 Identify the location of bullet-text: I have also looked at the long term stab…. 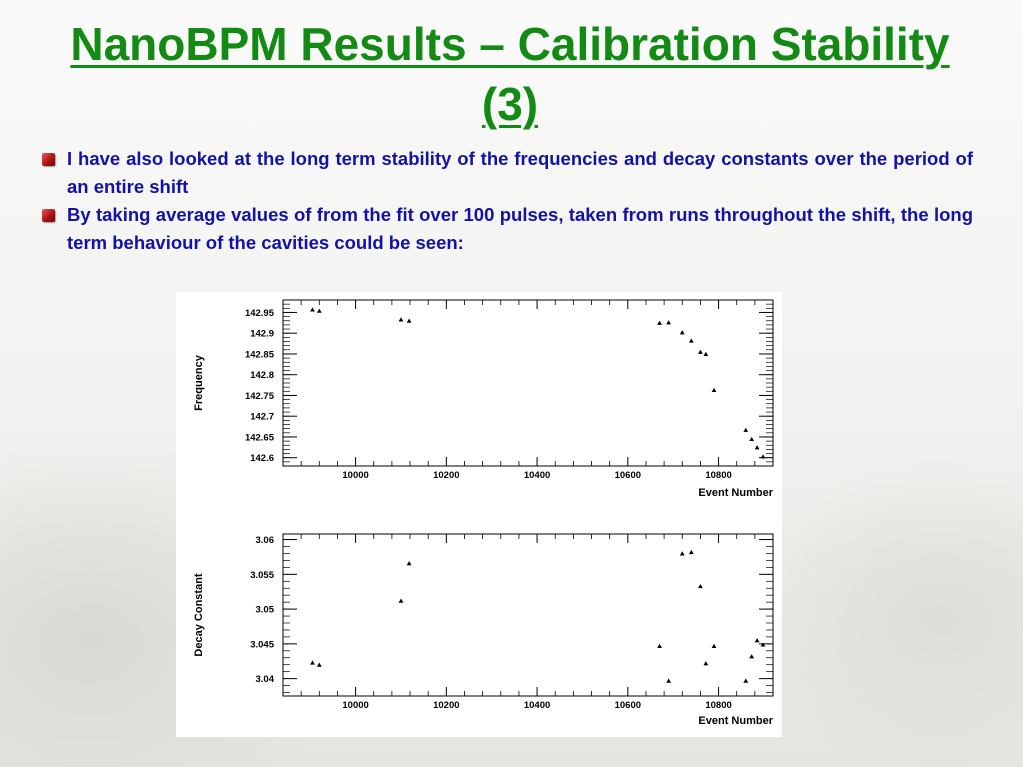
(520, 172).